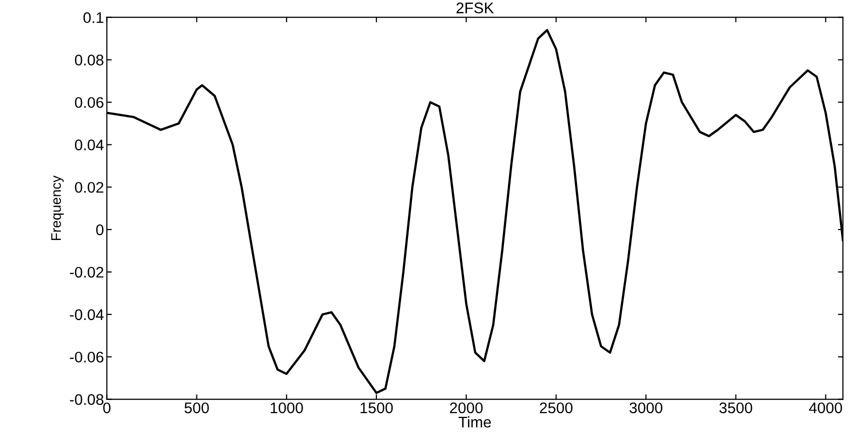 Image resolution: width=848 pixels, height=434 pixels. Describe the element at coordinates (87, 314) in the screenshot. I see `y-tick-label: -0.04` at that location.